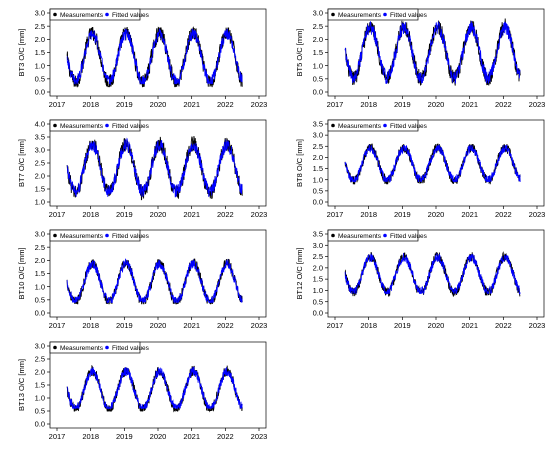 Image resolution: width=550 pixels, height=454 pixels. I want to click on y-axis-label: BT10 O/C [mm], so click(21, 273).